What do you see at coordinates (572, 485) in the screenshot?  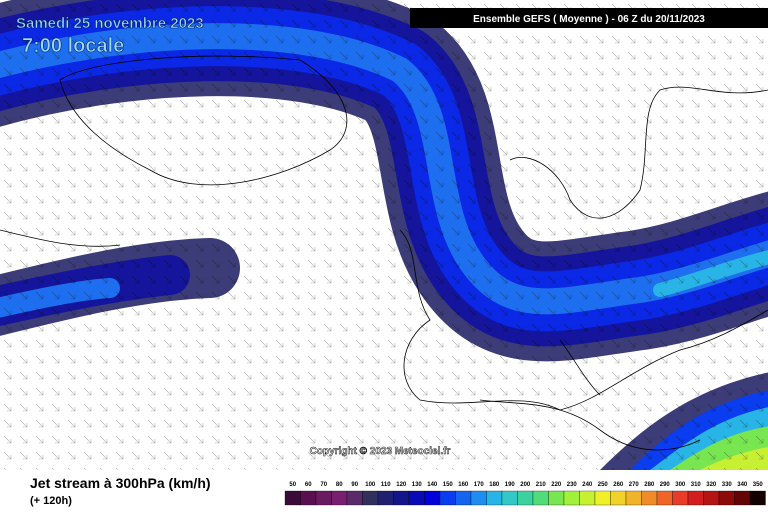 I see `legend-label: 230` at bounding box center [572, 485].